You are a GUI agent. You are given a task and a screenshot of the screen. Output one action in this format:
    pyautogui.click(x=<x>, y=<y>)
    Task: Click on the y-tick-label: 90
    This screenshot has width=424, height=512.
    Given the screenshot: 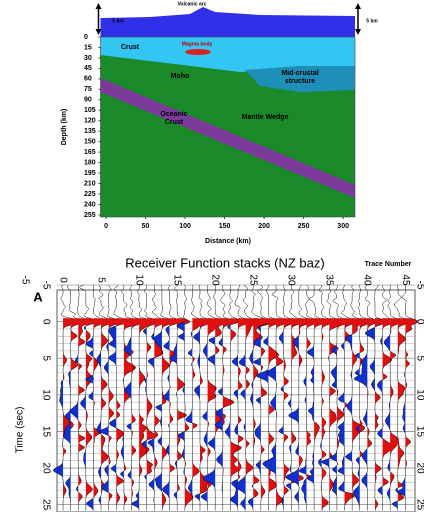 What is the action you would take?
    pyautogui.click(x=88, y=100)
    